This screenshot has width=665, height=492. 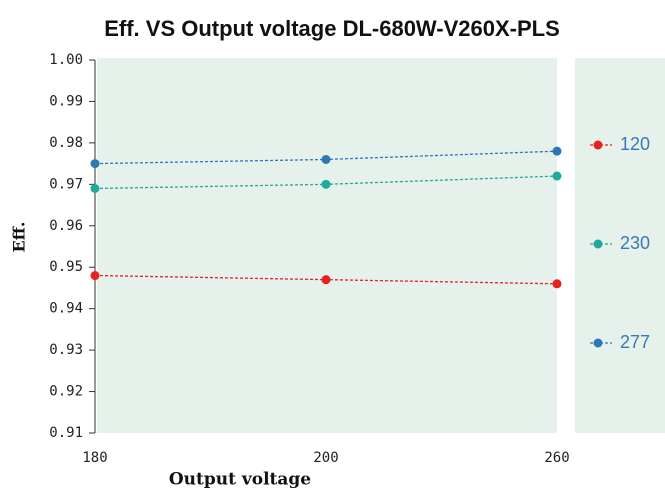 What do you see at coordinates (240, 480) in the screenshot?
I see `x-axis-title: Output voltage` at bounding box center [240, 480].